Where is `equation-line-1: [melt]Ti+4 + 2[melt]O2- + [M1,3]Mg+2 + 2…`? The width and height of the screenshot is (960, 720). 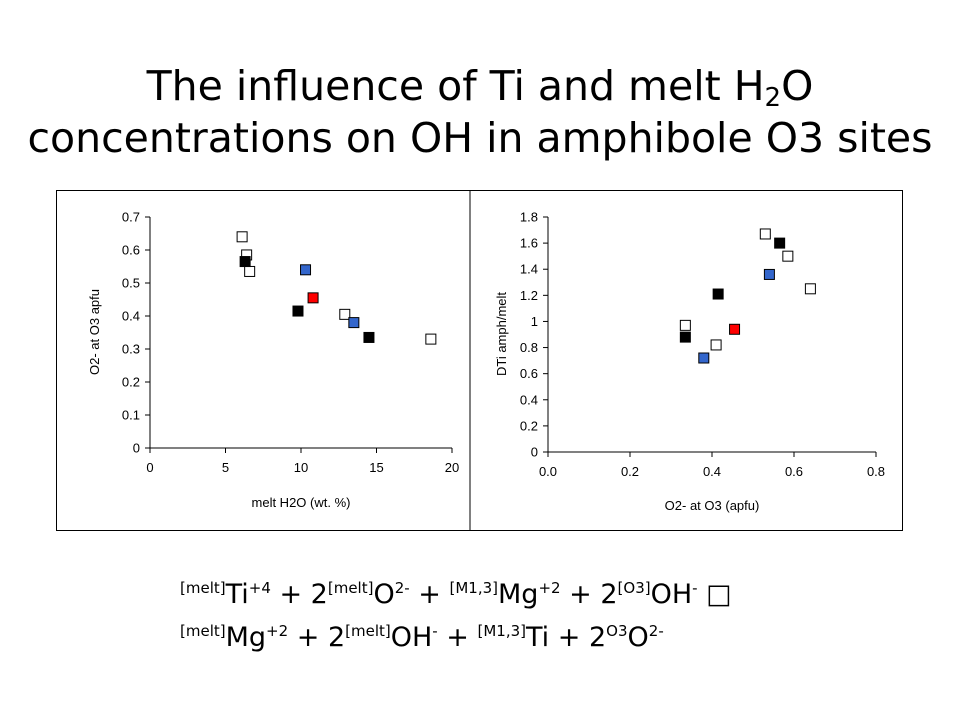
equation-line-1: [melt]Ti+4 + 2[melt]O2- + [M1,3]Mg+2 + 2… is located at coordinates (456, 594).